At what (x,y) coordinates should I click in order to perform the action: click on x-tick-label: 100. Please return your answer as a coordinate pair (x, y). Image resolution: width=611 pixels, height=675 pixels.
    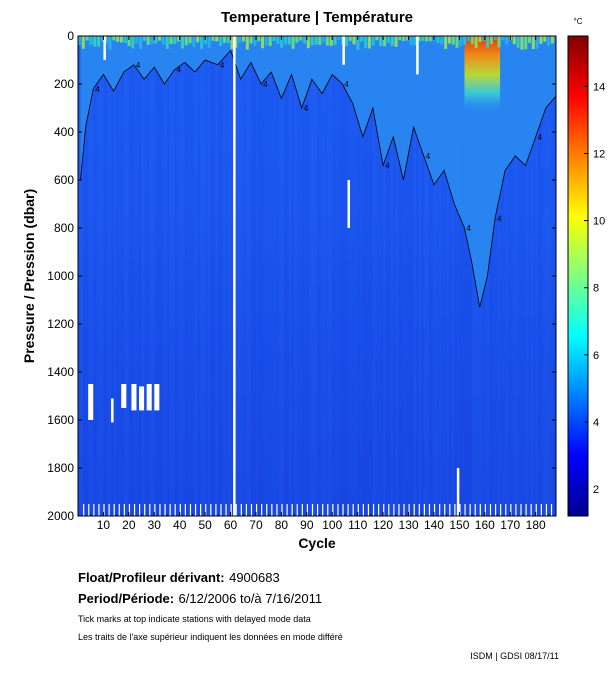
    Looking at the image, I should click on (332, 525).